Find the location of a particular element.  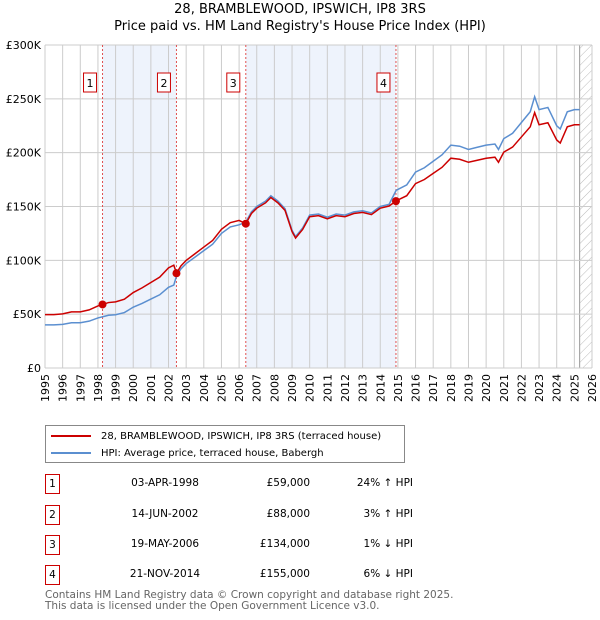

x-tick-label: 2021 is located at coordinates (504, 388).